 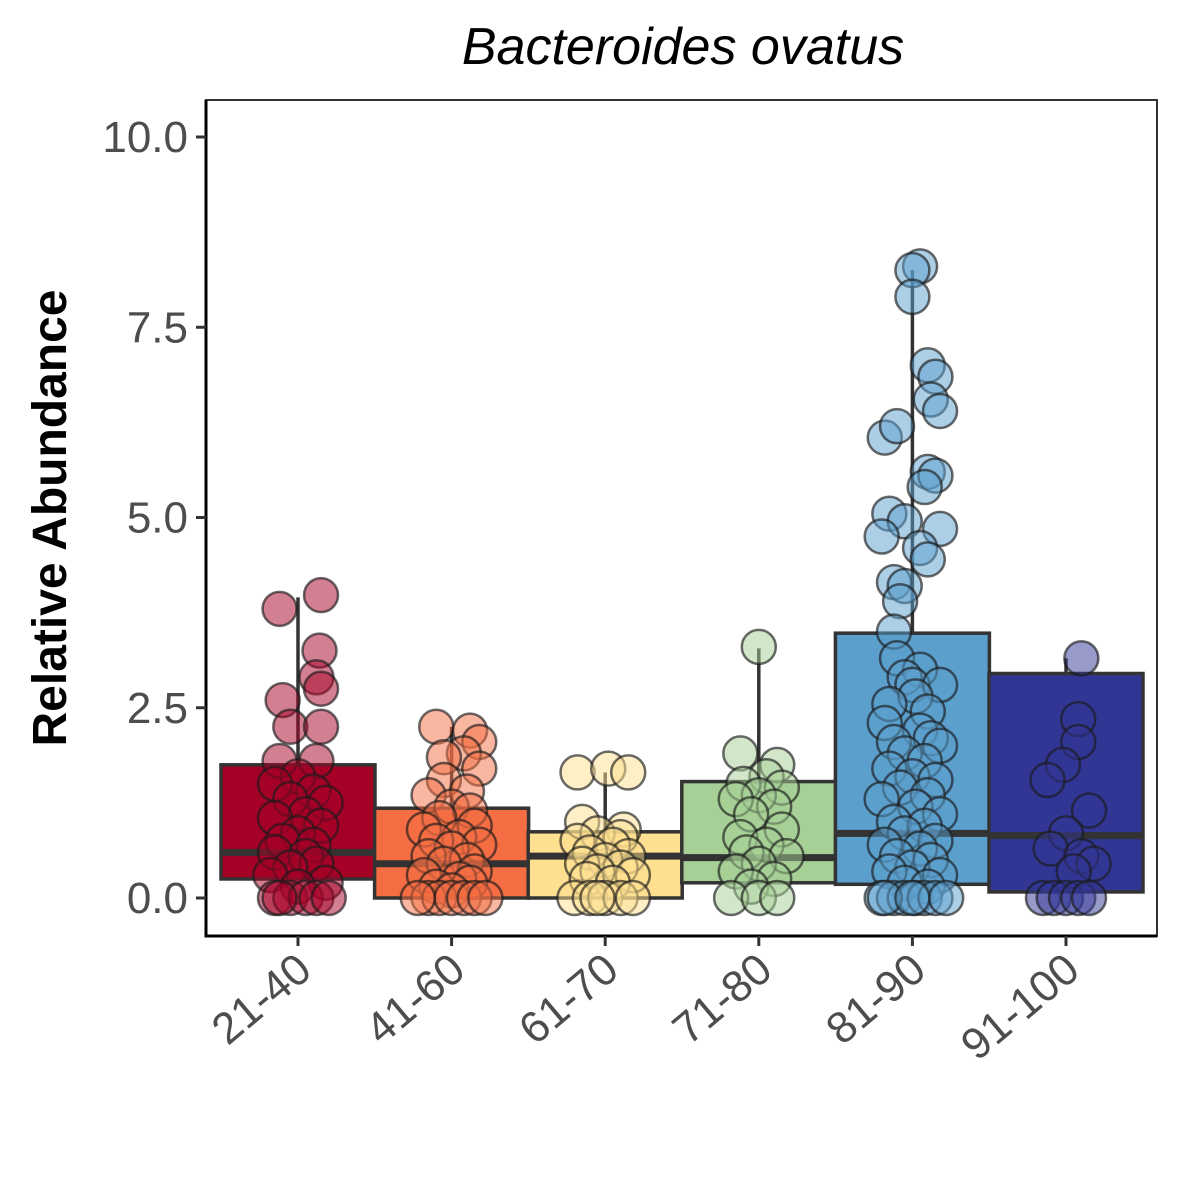 What do you see at coordinates (157, 708) in the screenshot?
I see `y-tick-label-1: 2.5` at bounding box center [157, 708].